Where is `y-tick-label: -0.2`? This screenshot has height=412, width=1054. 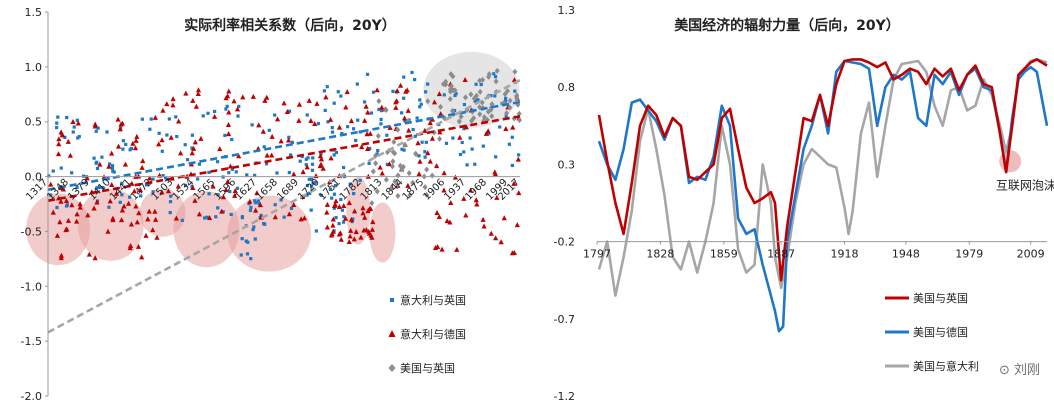 y-tick-label: -0.2 is located at coordinates (564, 242).